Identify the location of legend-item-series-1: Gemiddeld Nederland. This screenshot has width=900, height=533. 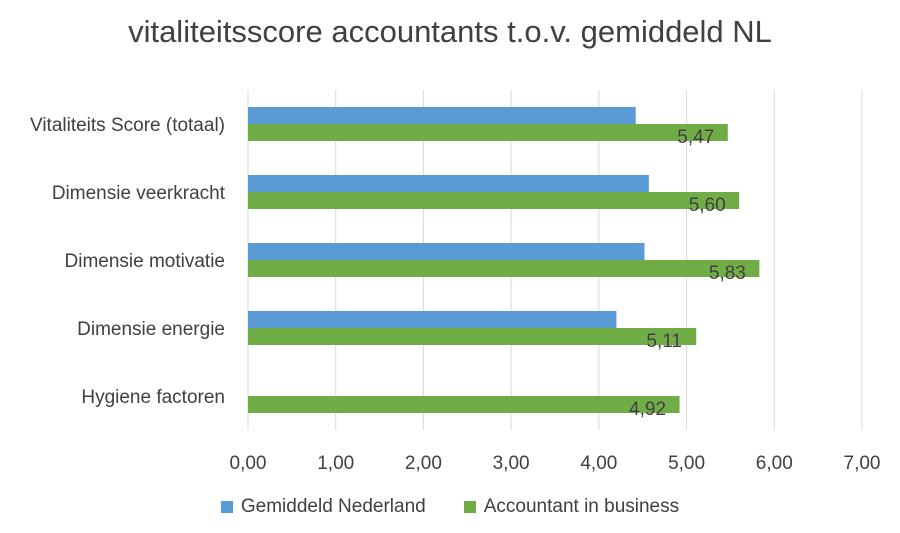
(323, 507).